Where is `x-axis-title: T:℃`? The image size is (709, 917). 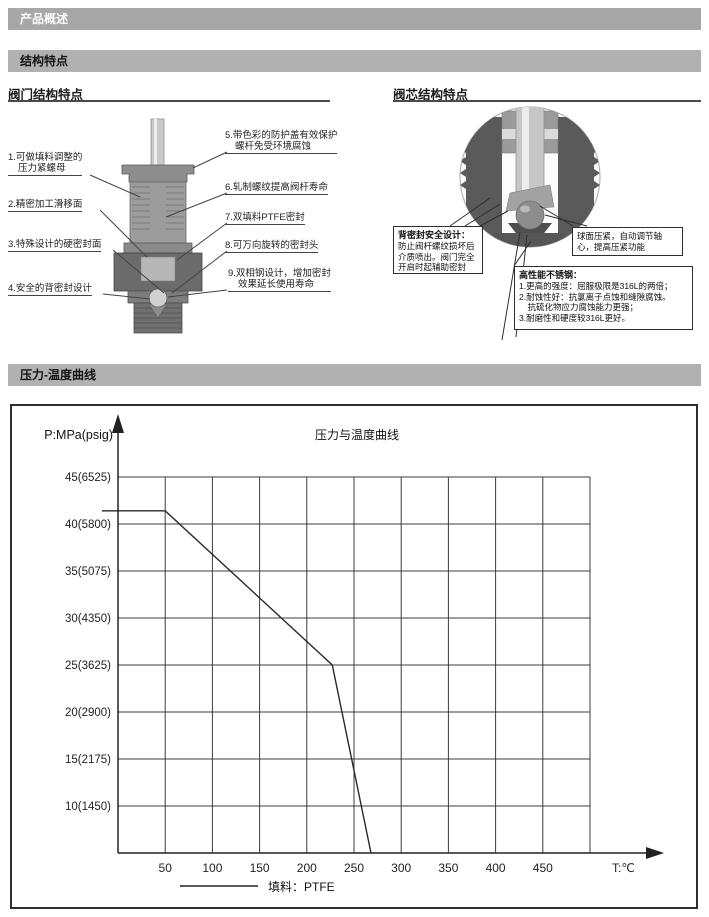
x-axis-title: T:℃ is located at coordinates (623, 868).